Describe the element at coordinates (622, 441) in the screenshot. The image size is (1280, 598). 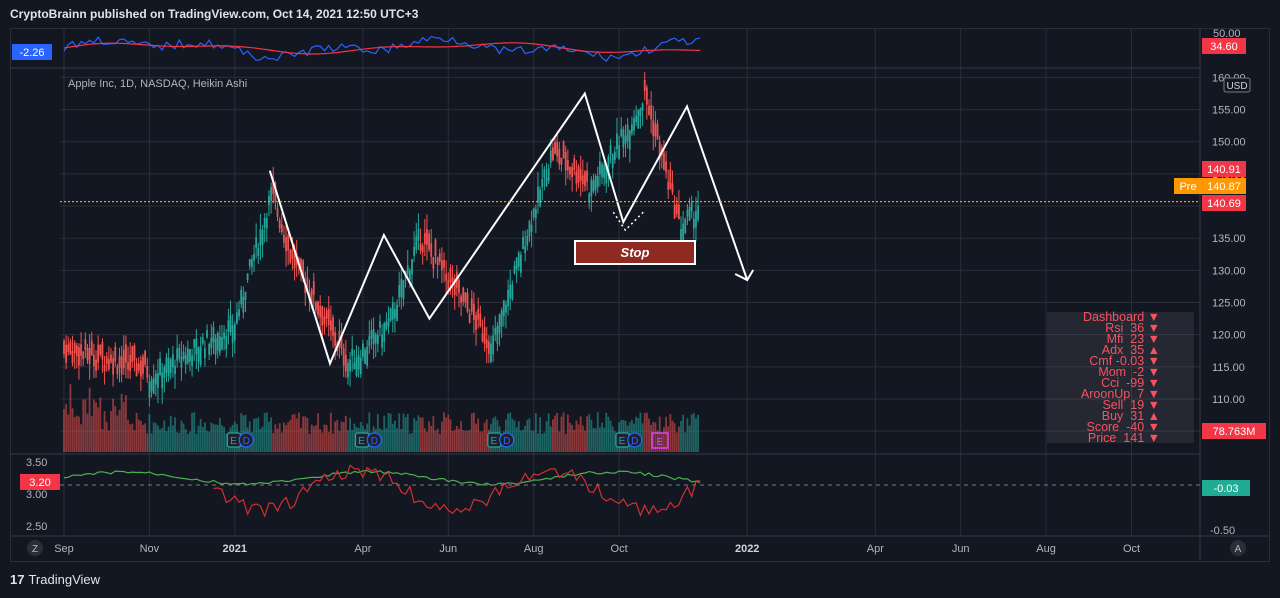
I see `svg-text: E` at that location.